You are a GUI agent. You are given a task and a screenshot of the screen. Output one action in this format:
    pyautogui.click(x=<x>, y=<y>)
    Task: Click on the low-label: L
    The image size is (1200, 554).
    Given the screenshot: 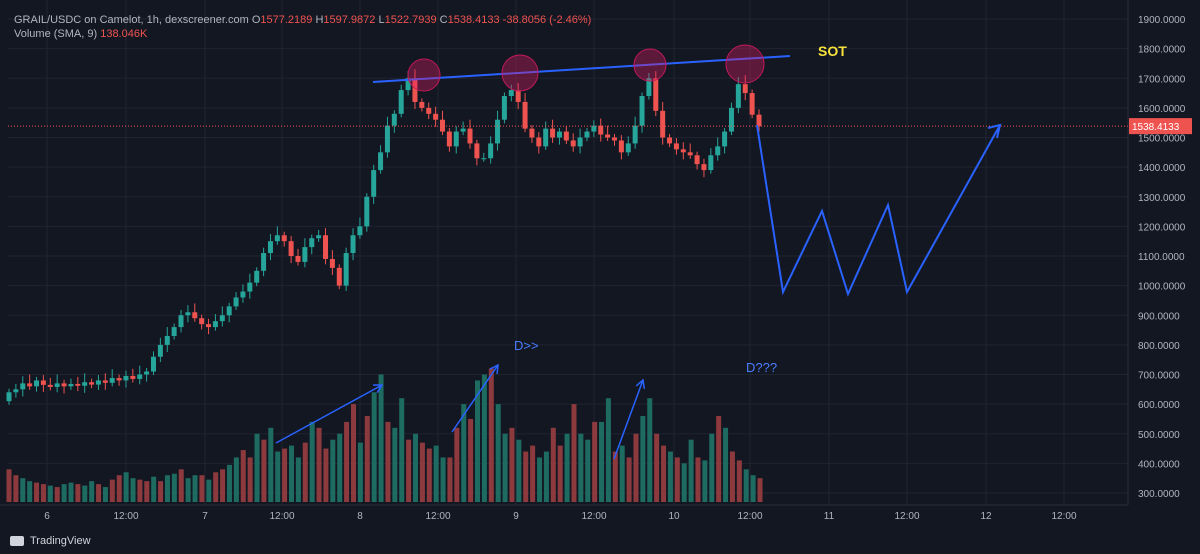 What is the action you would take?
    pyautogui.click(x=381, y=20)
    